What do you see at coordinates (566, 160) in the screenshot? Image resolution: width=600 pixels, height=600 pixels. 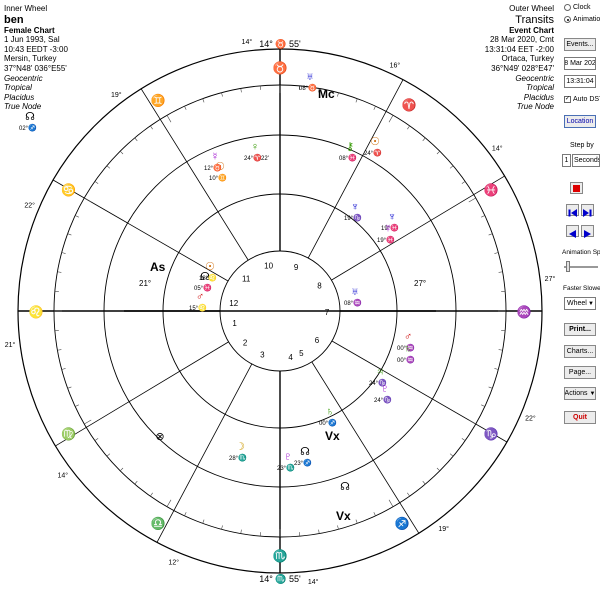 I see `step-count-field: 1` at bounding box center [566, 160].